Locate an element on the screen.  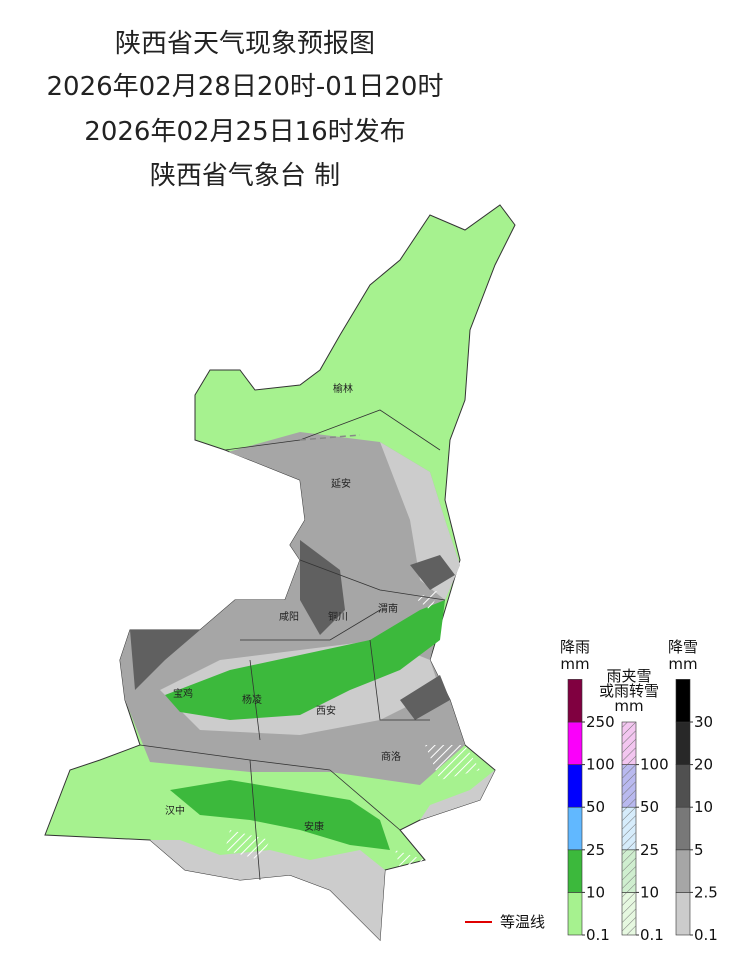
legend-tick-label: 20 is located at coordinates (703, 765).